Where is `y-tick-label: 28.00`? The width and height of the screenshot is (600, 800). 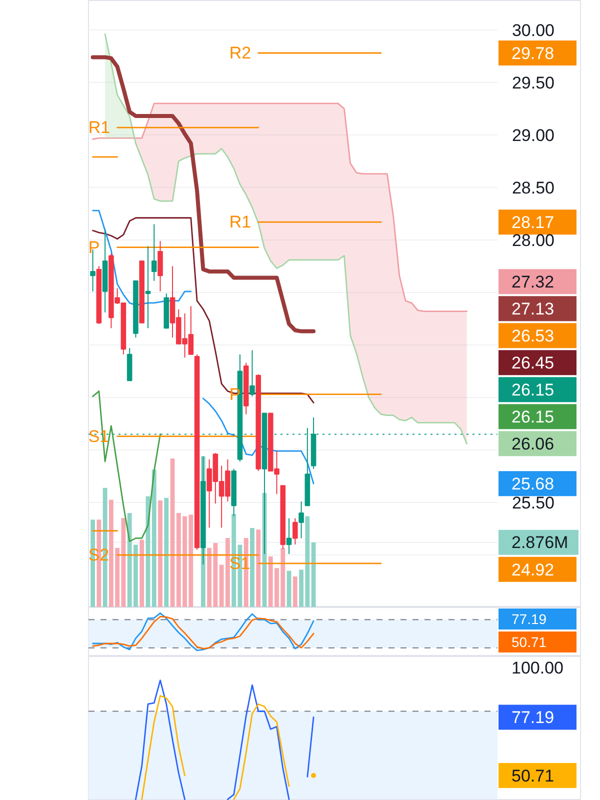
y-tick-label: 28.00 is located at coordinates (533, 240).